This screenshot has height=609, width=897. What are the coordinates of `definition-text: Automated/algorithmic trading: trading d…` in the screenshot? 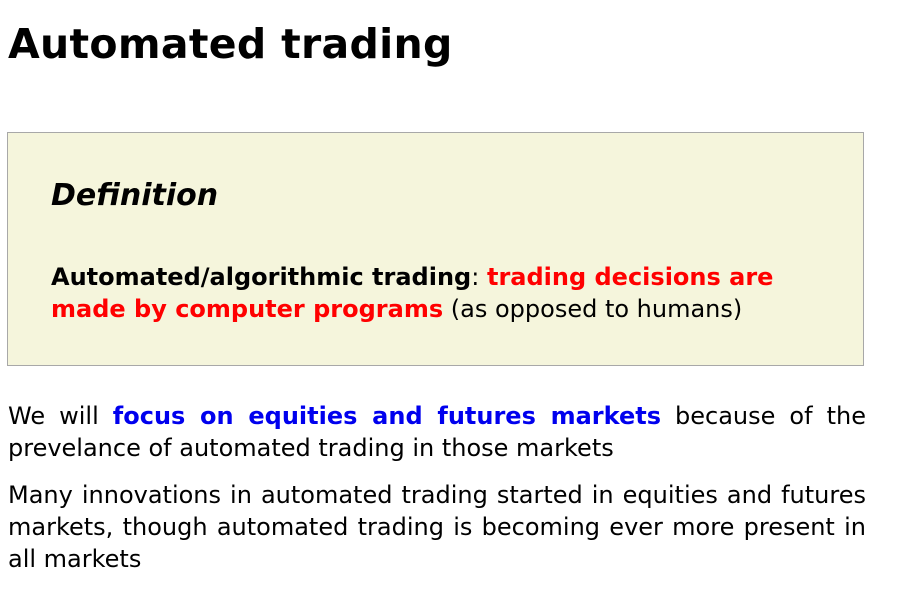 It's located at (451, 293).